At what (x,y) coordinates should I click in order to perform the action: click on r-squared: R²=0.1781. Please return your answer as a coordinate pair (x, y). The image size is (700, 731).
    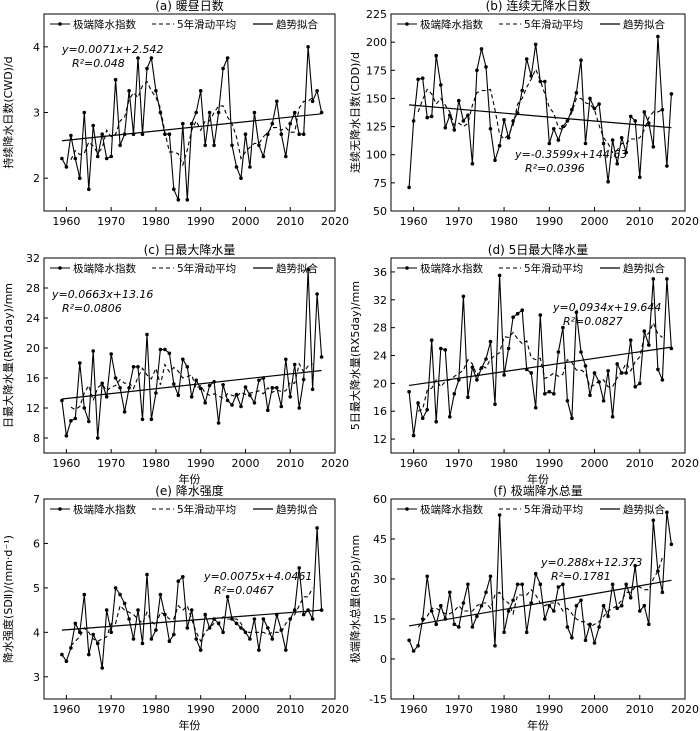
    Looking at the image, I should click on (581, 576).